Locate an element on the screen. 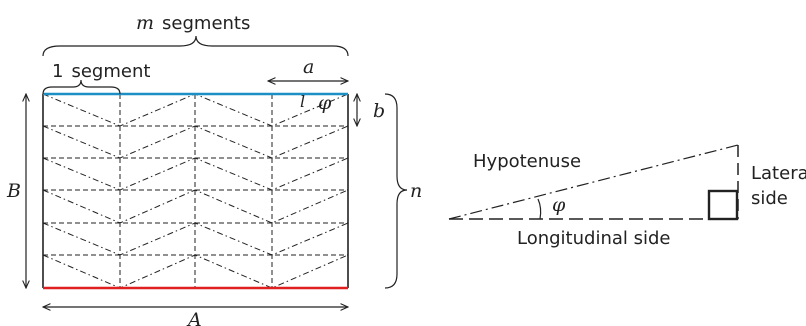 This screenshot has height=326, width=806. right-angle-marker is located at coordinates (723, 205).